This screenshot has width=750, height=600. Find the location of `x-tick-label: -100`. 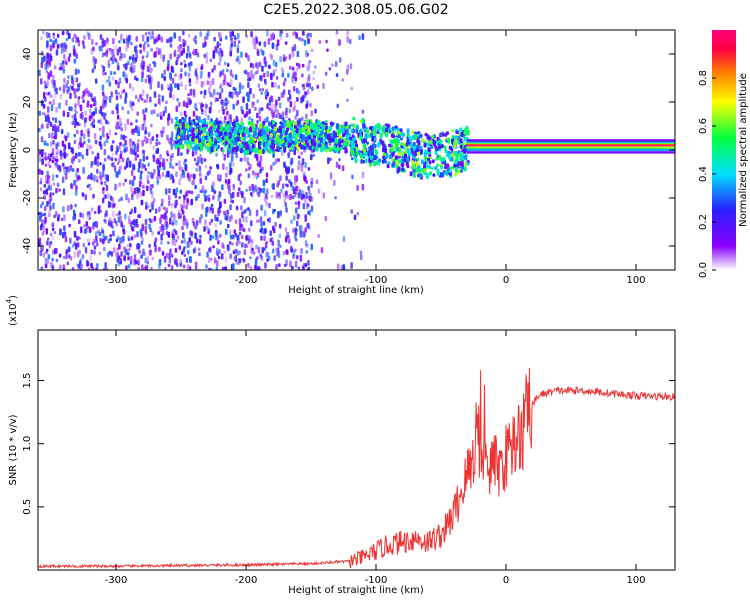

x-tick-label: -100 is located at coordinates (376, 580).